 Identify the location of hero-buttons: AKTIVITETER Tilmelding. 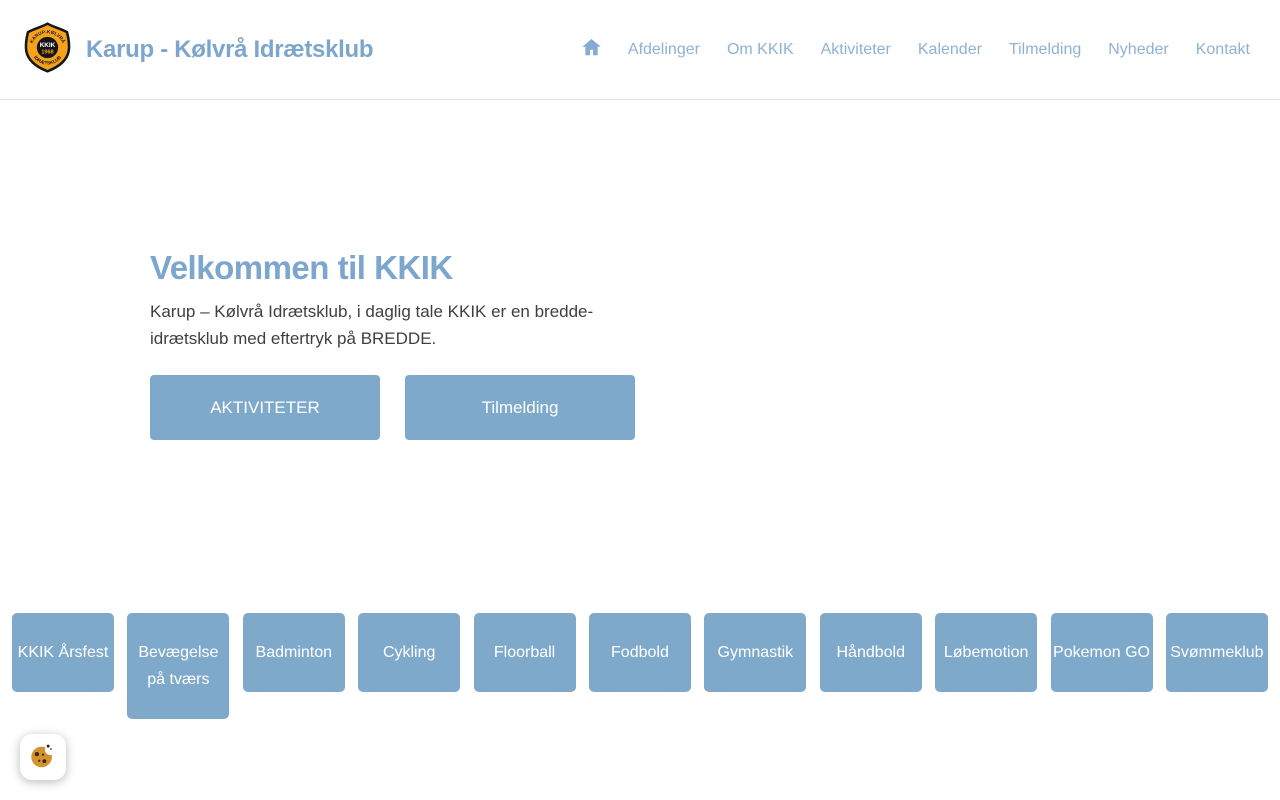
(410, 407).